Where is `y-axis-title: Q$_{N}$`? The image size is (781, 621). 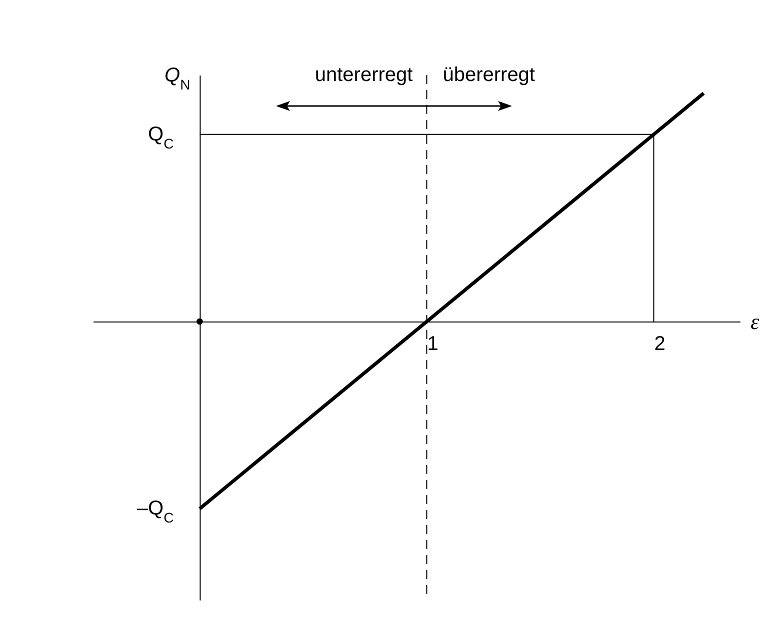 y-axis-title: Q$_{N}$ is located at coordinates (177, 78).